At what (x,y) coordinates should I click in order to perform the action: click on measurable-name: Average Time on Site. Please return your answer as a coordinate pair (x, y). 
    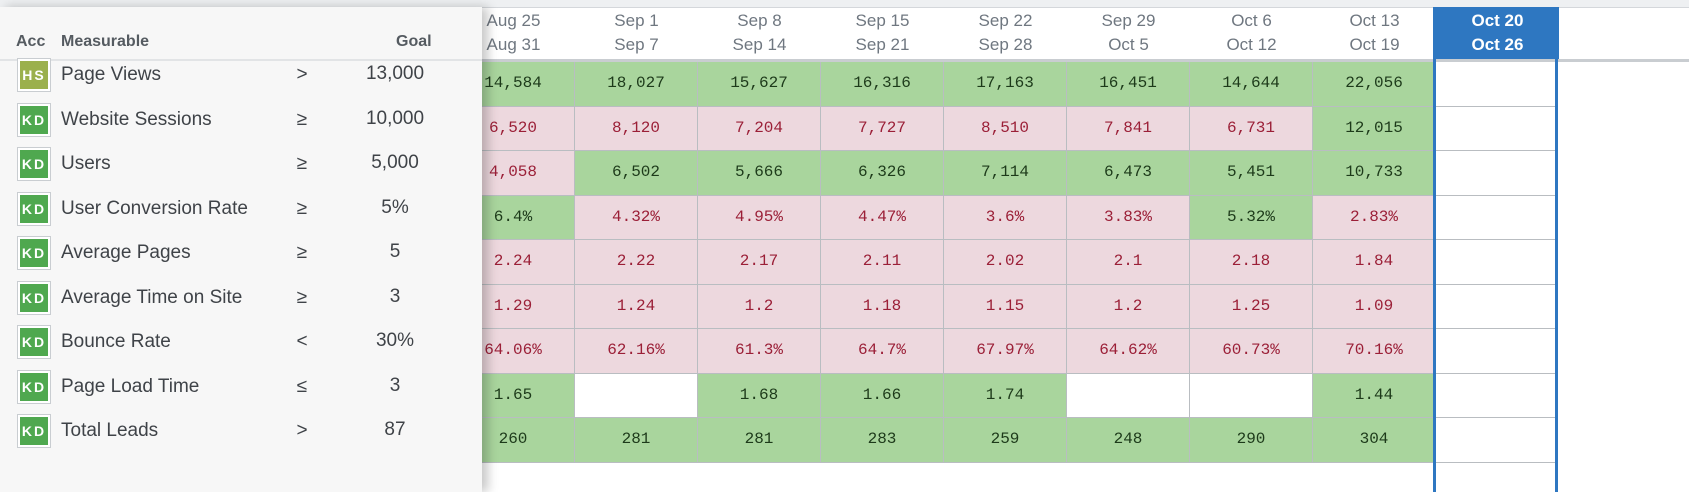
    Looking at the image, I should click on (152, 297).